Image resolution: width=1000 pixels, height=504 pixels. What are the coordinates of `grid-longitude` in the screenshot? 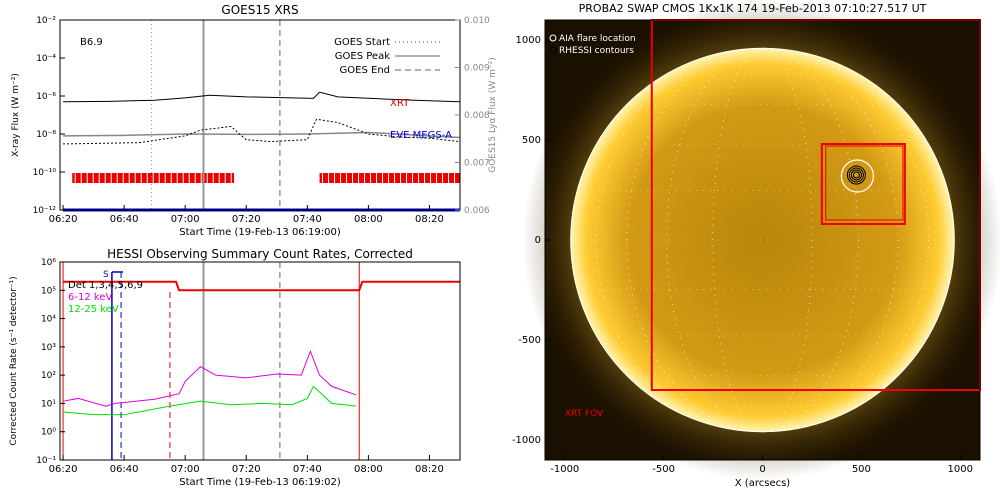 It's located at (762, 240).